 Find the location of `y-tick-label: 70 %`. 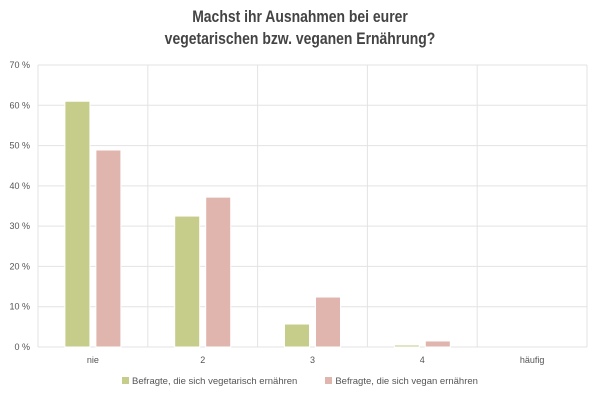

y-tick-label: 70 % is located at coordinates (19, 65).